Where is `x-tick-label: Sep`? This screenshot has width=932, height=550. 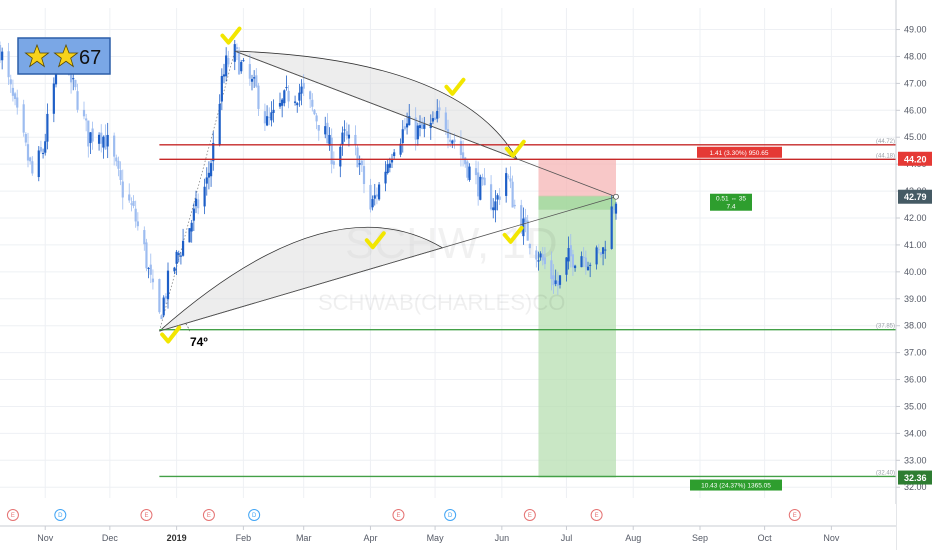 x-tick-label: Sep is located at coordinates (700, 538).